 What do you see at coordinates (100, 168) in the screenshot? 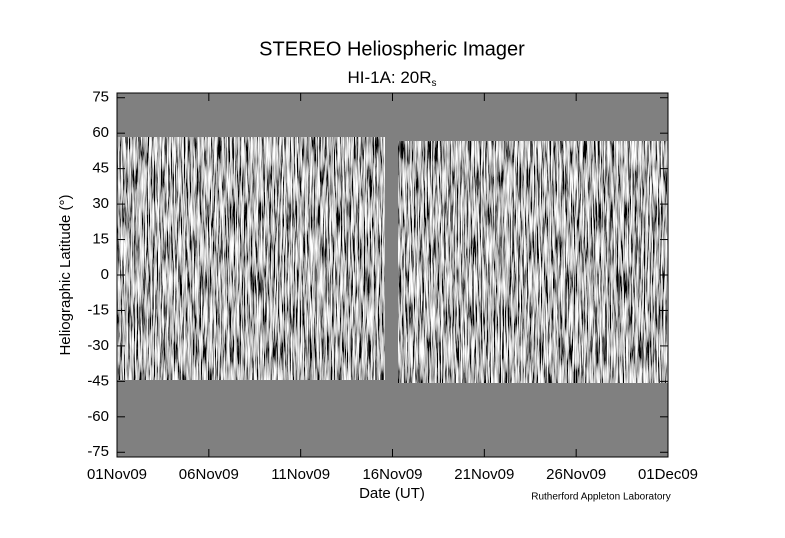
I see `y-tick-label: 45` at bounding box center [100, 168].